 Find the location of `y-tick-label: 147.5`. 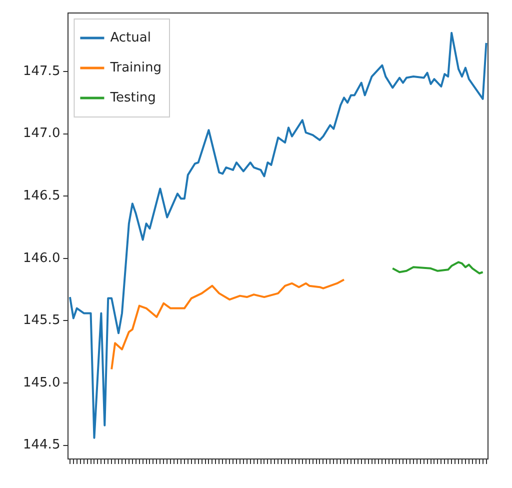

y-tick-label: 147.5 is located at coordinates (41, 71).